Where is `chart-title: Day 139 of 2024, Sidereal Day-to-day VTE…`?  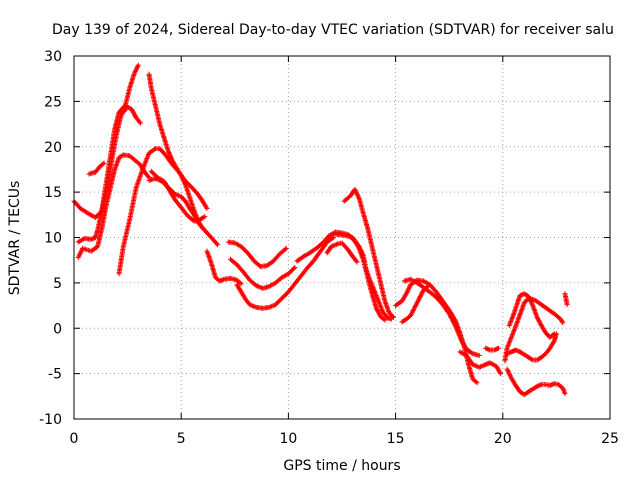 chart-title: Day 139 of 2024, Sidereal Day-to-day VTE… is located at coordinates (333, 30).